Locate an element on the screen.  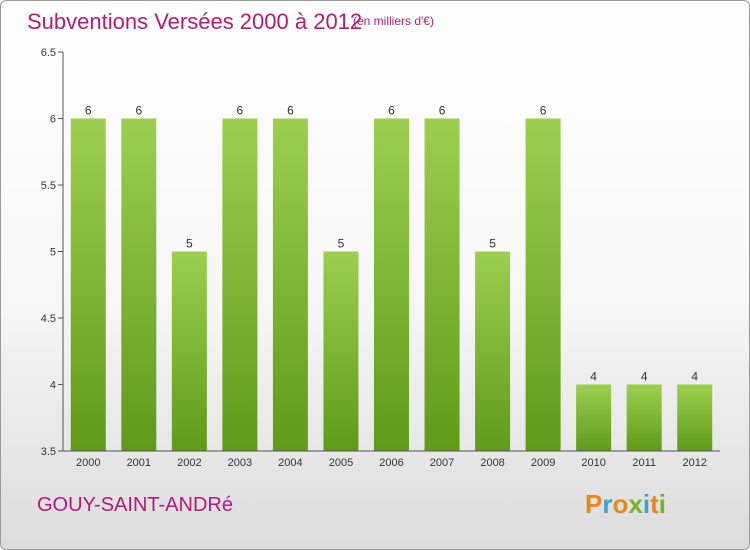
brand-letter: r is located at coordinates (607, 504).